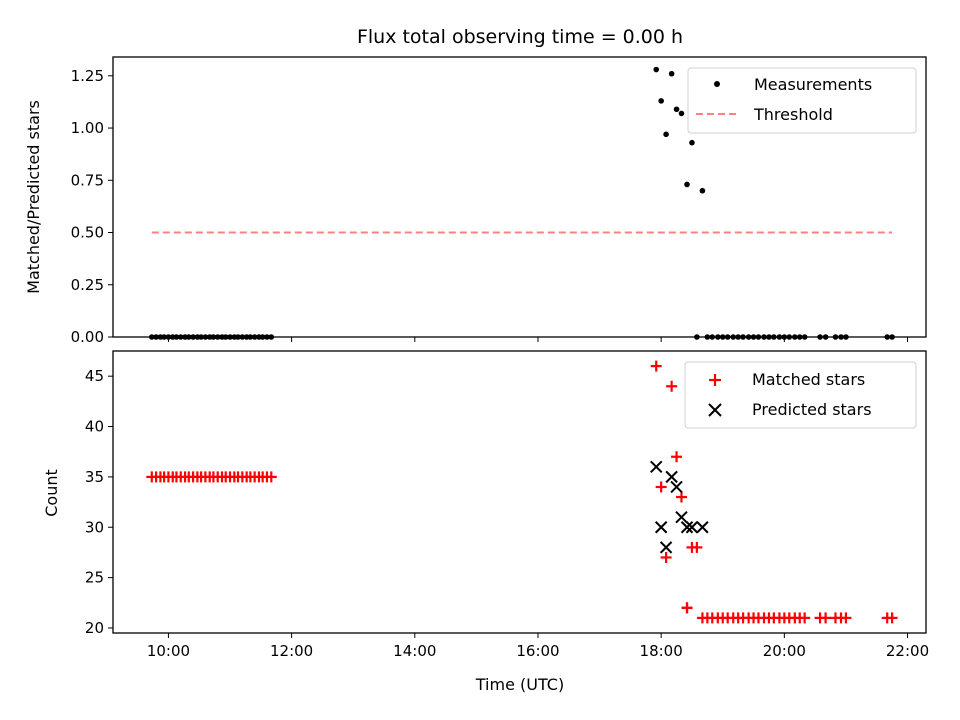  What do you see at coordinates (87, 233) in the screenshot?
I see `top-y-tick-label: 0.50` at bounding box center [87, 233].